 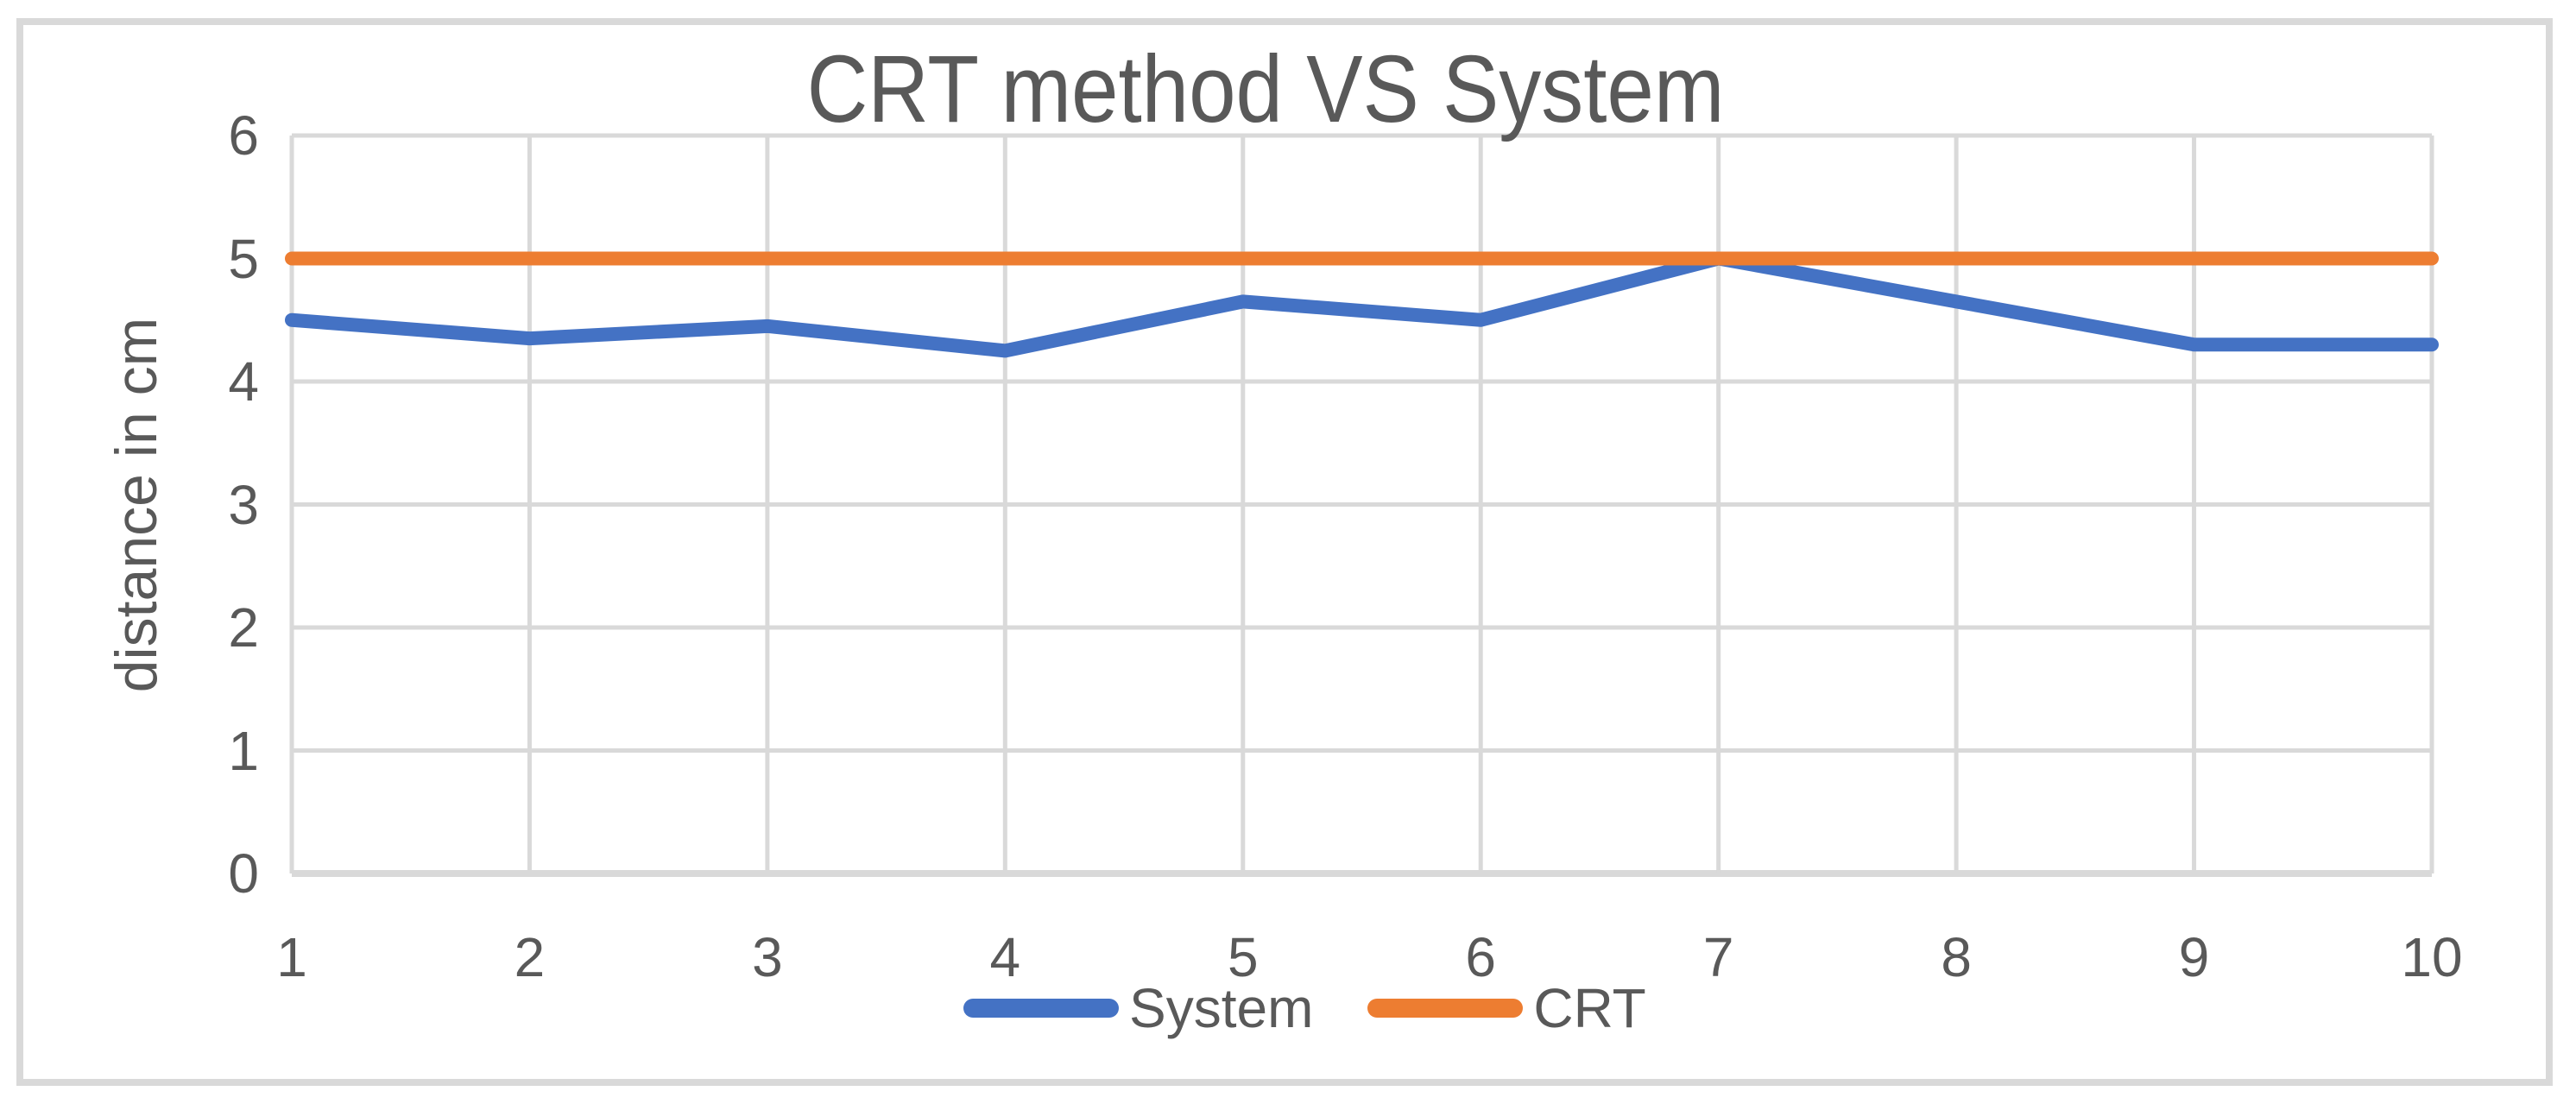 What do you see at coordinates (243, 873) in the screenshot?
I see `y-tick-label: 0` at bounding box center [243, 873].